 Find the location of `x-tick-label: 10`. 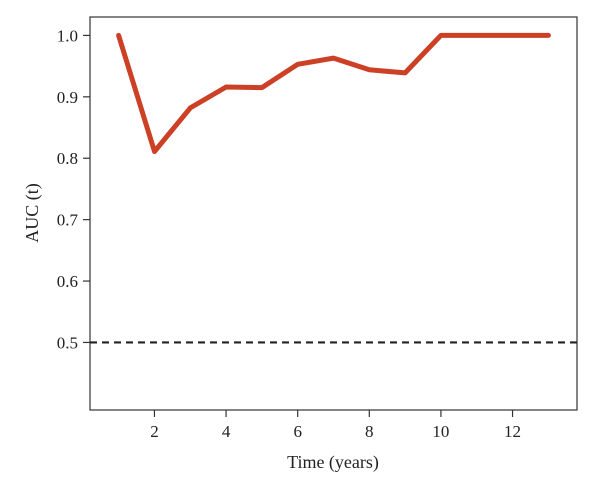

x-tick-label: 10 is located at coordinates (440, 431).